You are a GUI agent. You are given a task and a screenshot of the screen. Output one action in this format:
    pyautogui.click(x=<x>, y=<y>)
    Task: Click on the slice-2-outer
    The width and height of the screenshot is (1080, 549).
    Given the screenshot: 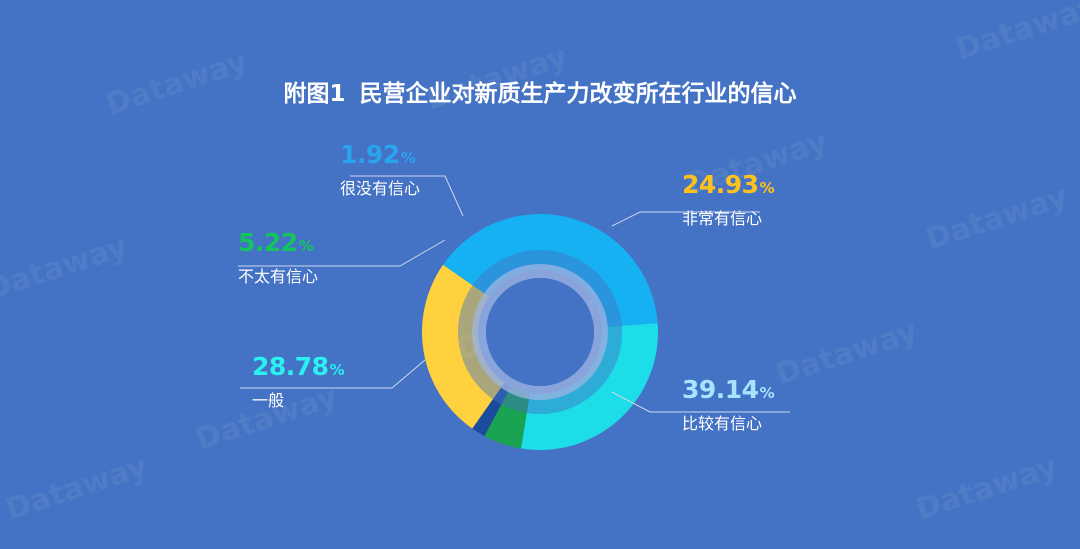 What is the action you would take?
    pyautogui.click(x=550, y=269)
    